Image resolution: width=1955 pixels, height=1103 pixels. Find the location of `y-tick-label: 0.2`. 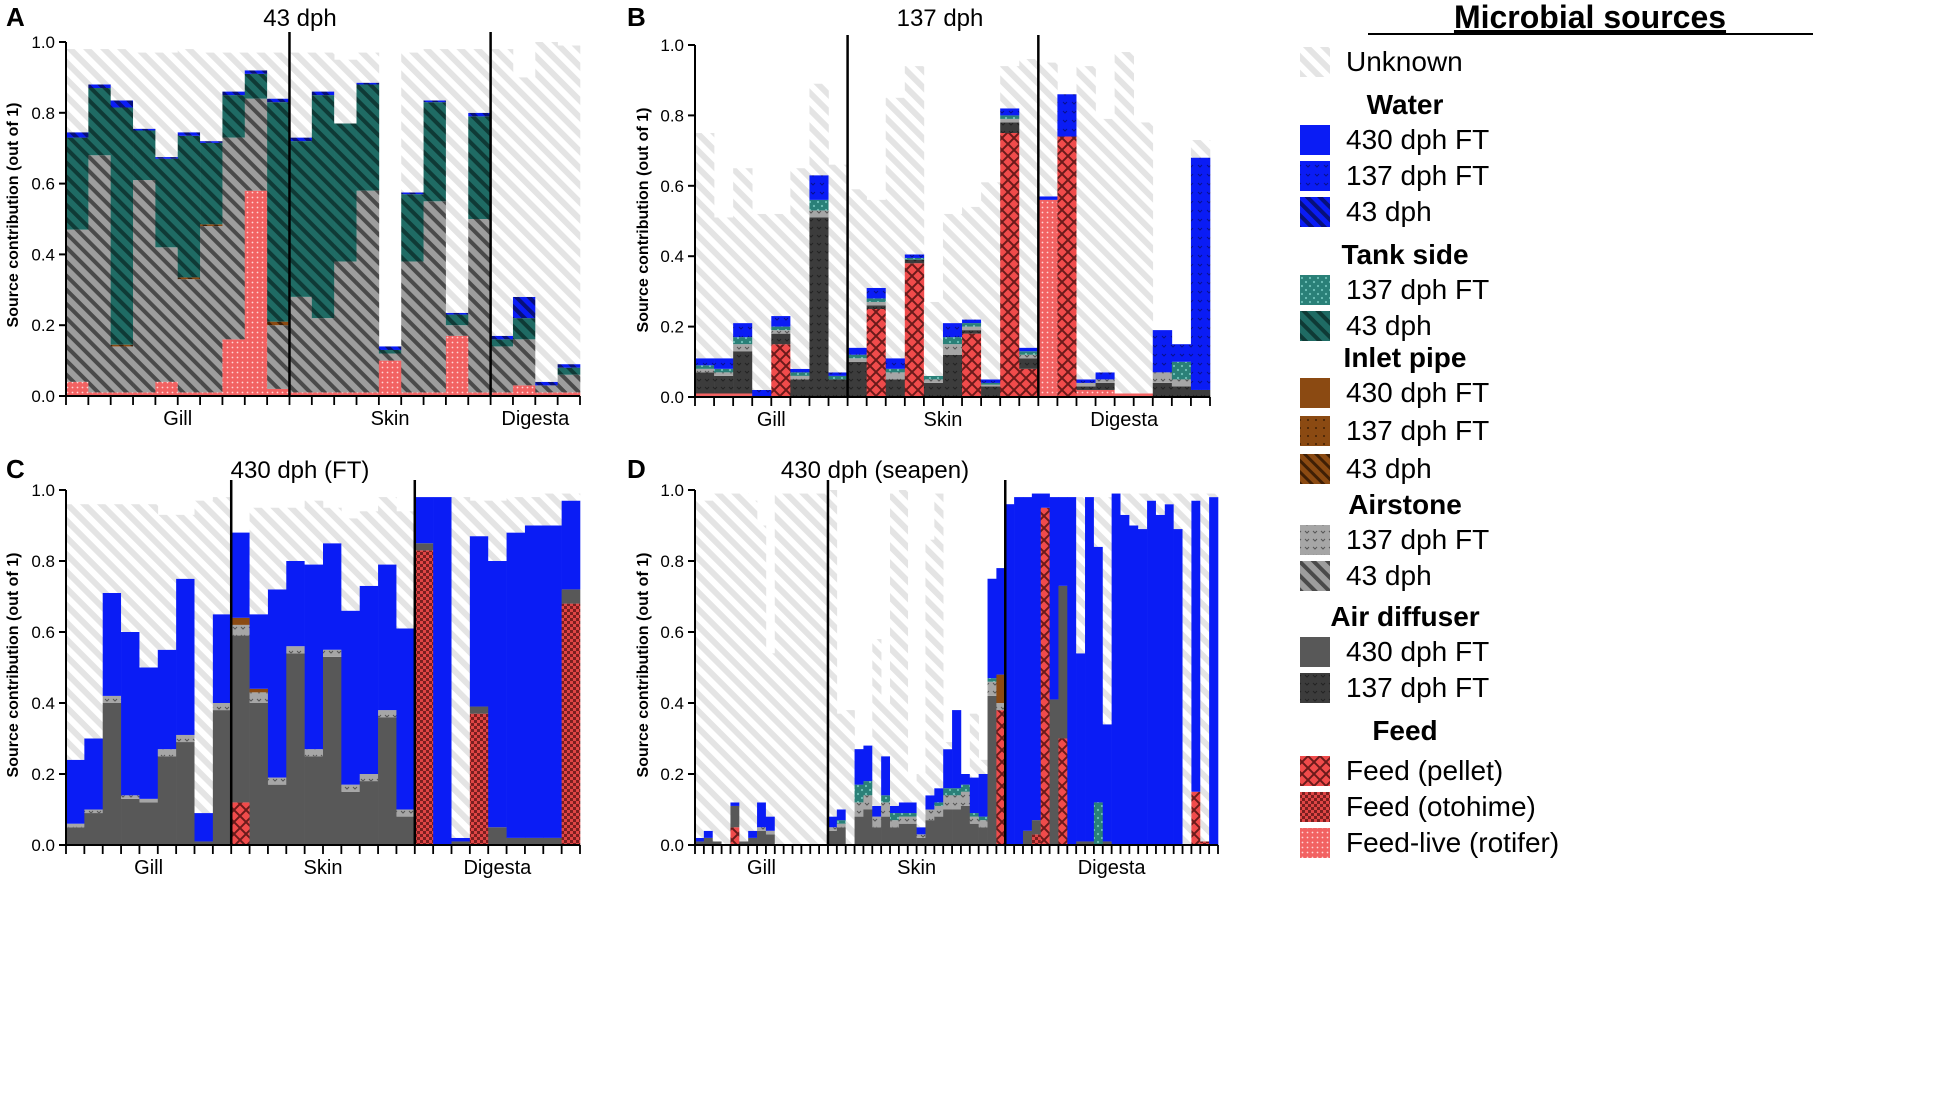

y-tick-label: 0.2 is located at coordinates (672, 327).